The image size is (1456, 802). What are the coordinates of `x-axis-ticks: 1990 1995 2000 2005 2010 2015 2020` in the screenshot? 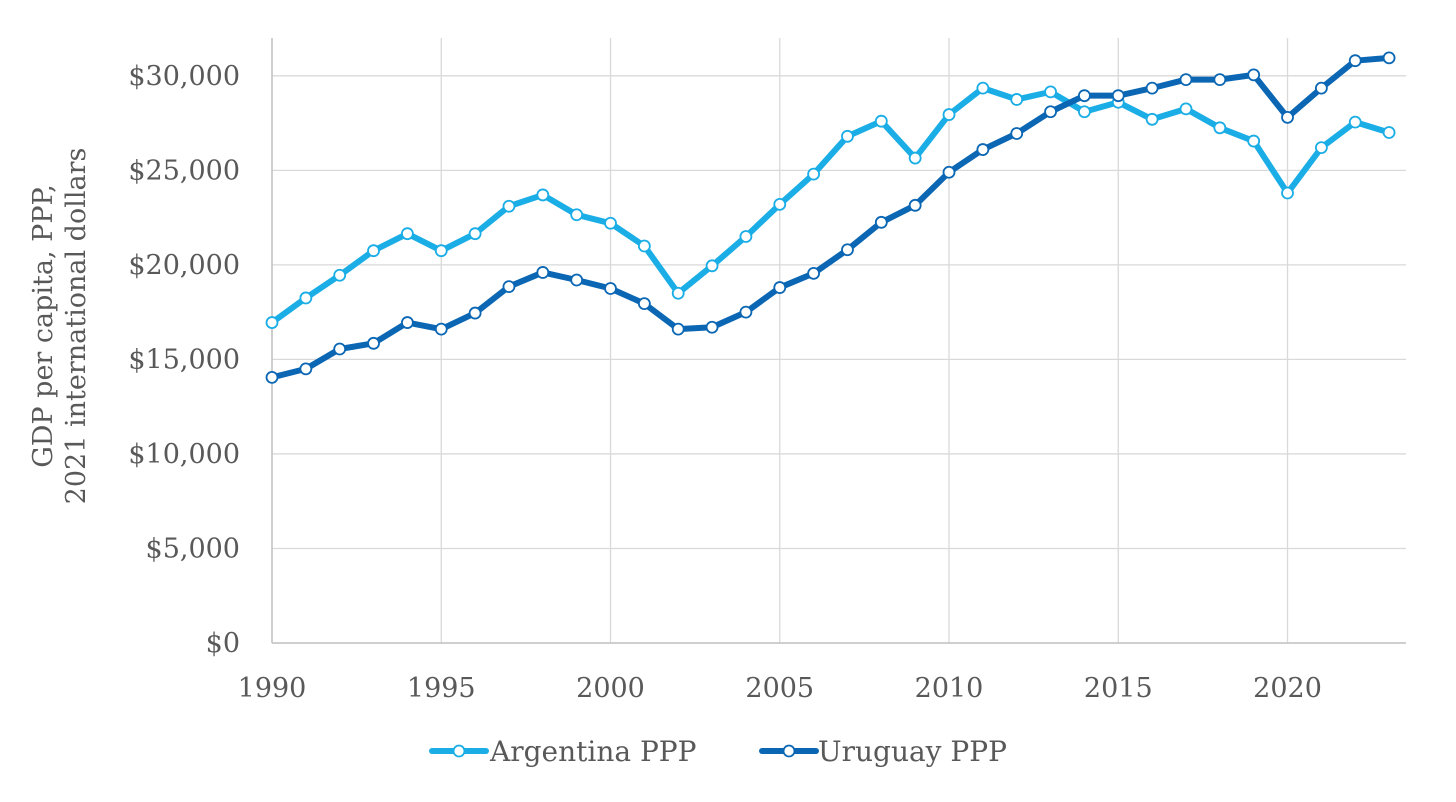 It's located at (780, 688).